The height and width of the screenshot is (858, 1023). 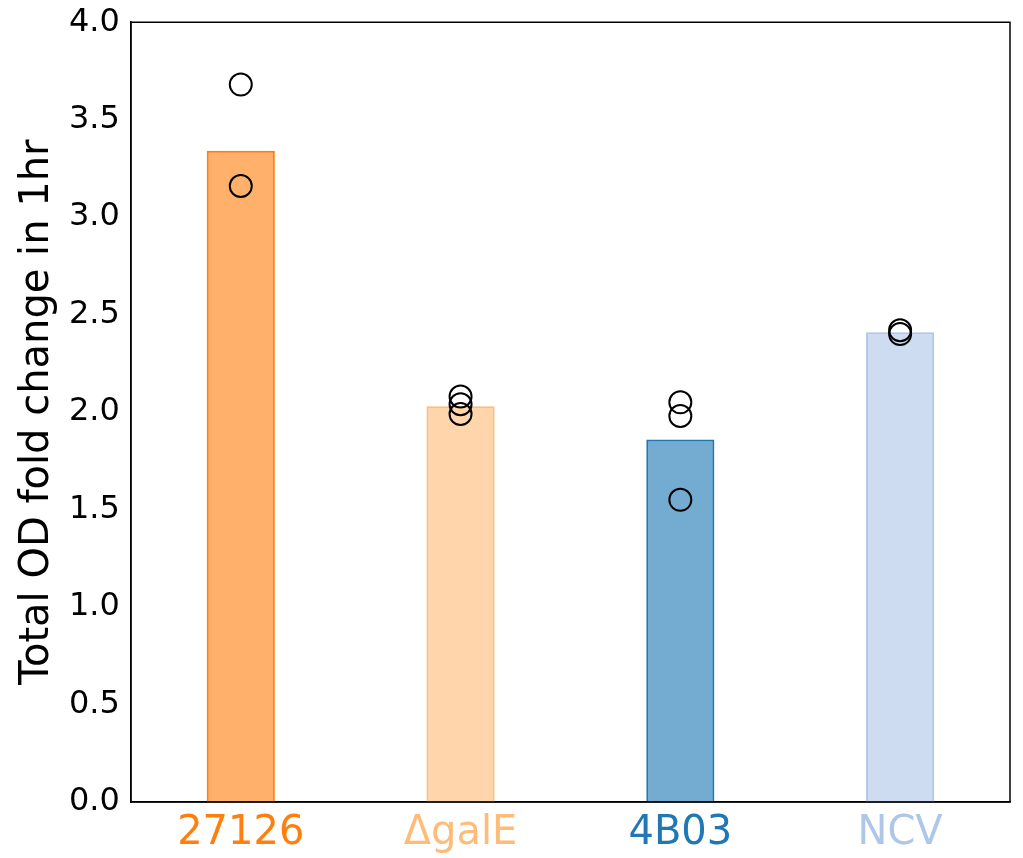 I want to click on y-tick-label: 1.0, so click(x=94, y=604).